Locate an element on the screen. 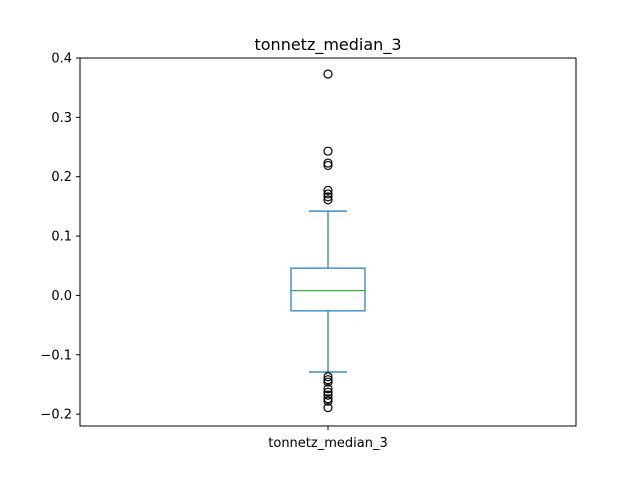 The width and height of the screenshot is (640, 480). y-tick-label: 0.2 is located at coordinates (61, 177).